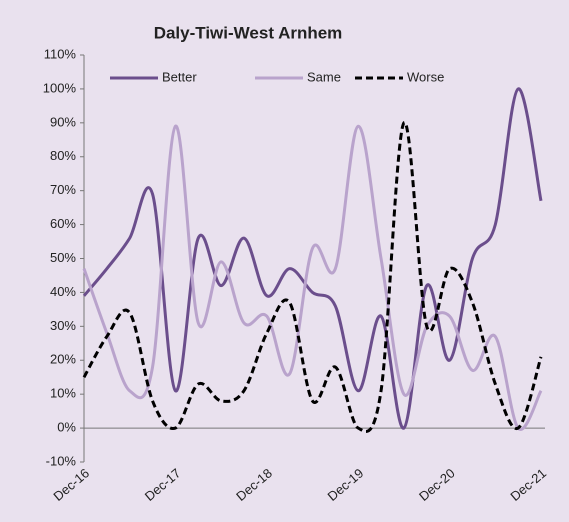  Describe the element at coordinates (324, 76) in the screenshot. I see `legend-label: Same` at that location.